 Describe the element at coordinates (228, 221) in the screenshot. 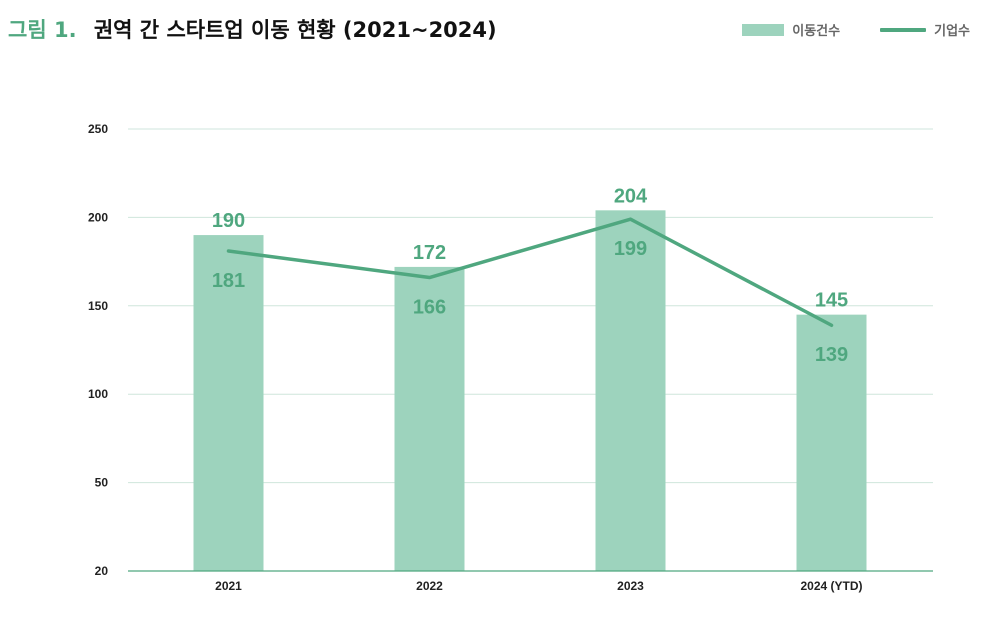

I see `bar-value-label: 190` at that location.